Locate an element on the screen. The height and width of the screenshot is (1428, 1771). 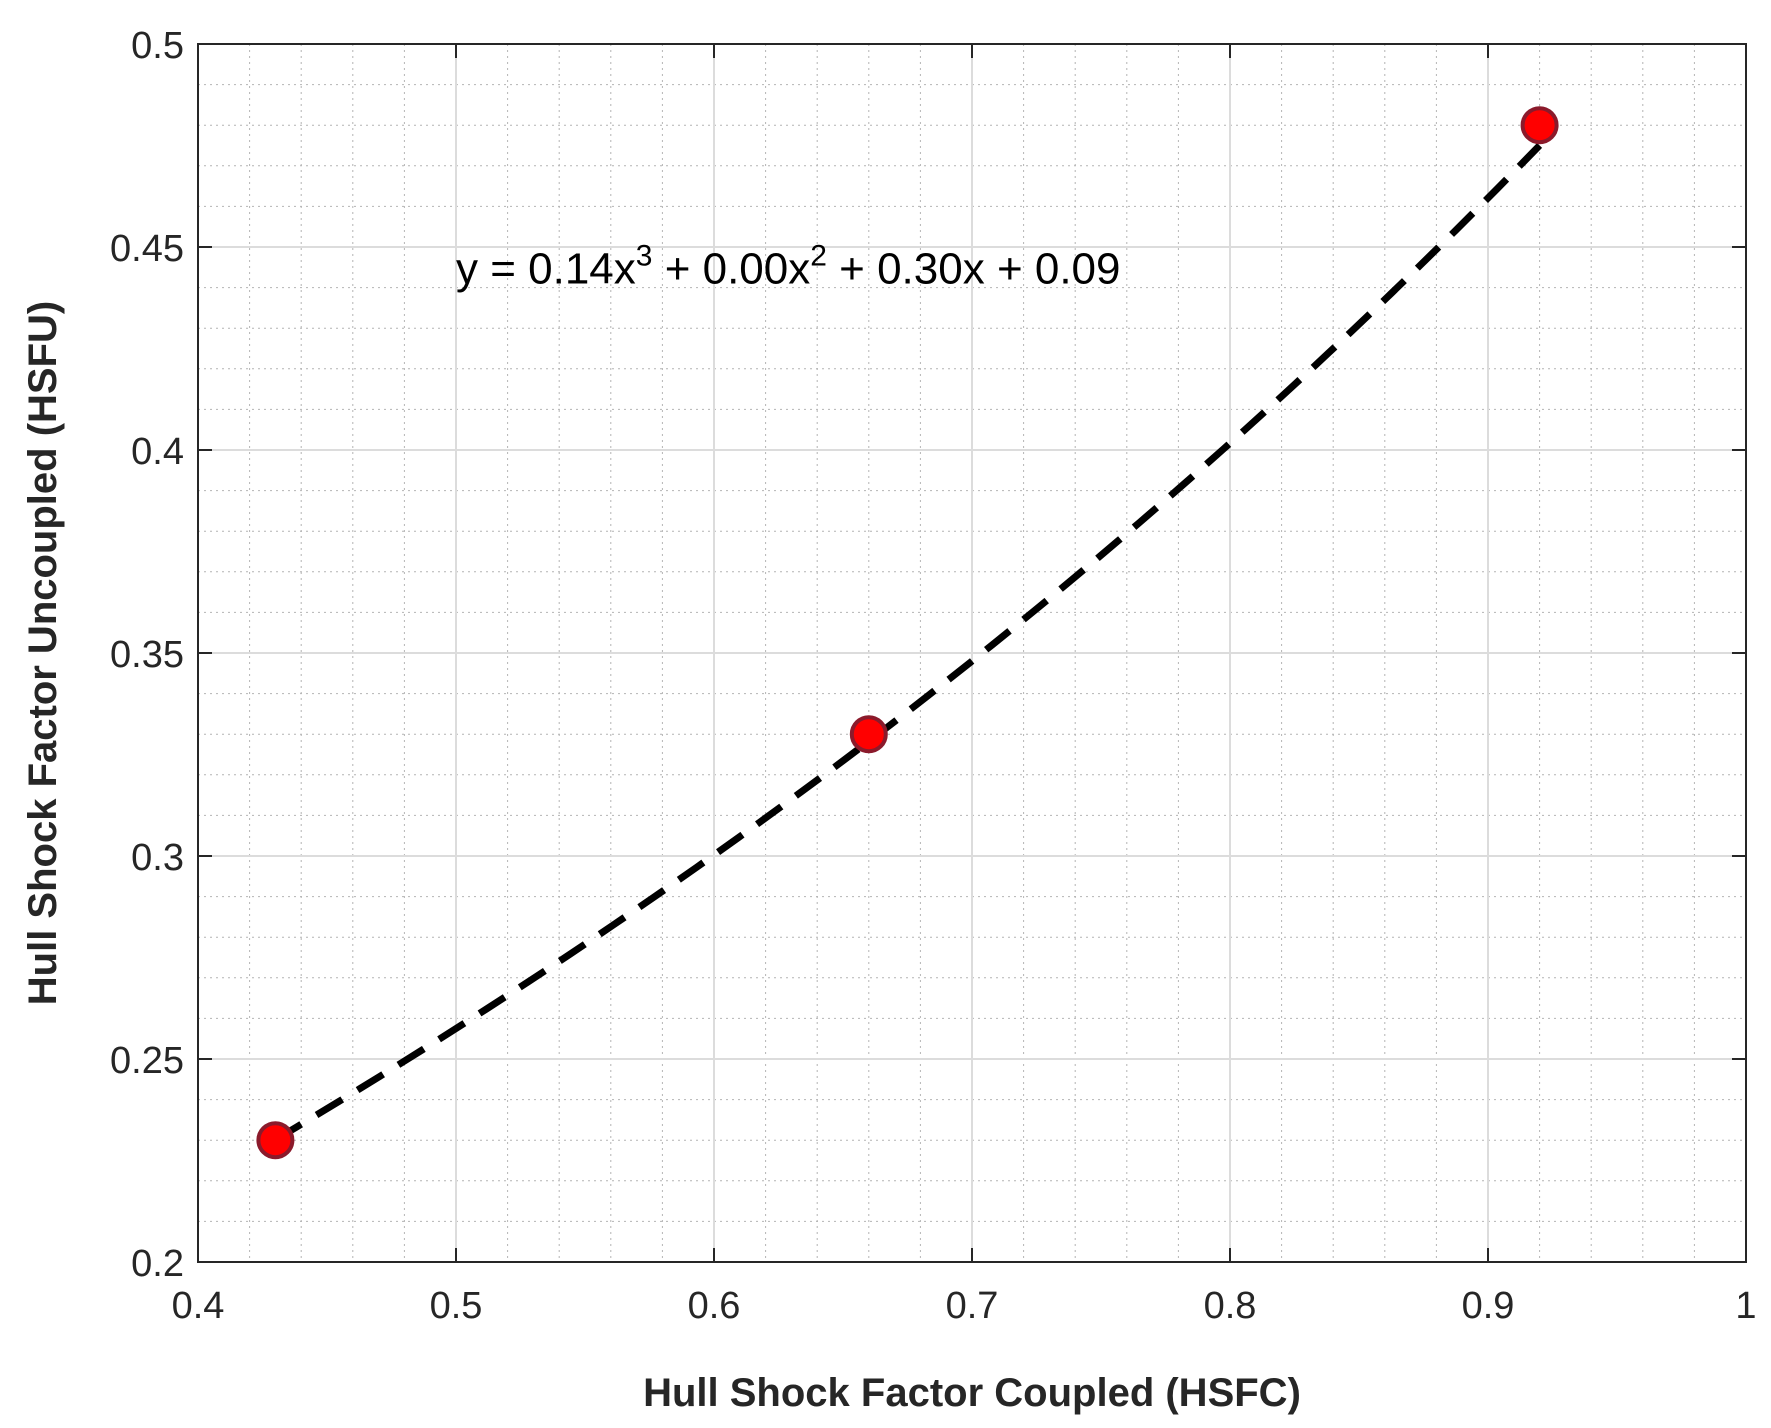
equation-part-1: y = 0.14x is located at coordinates (546, 268).